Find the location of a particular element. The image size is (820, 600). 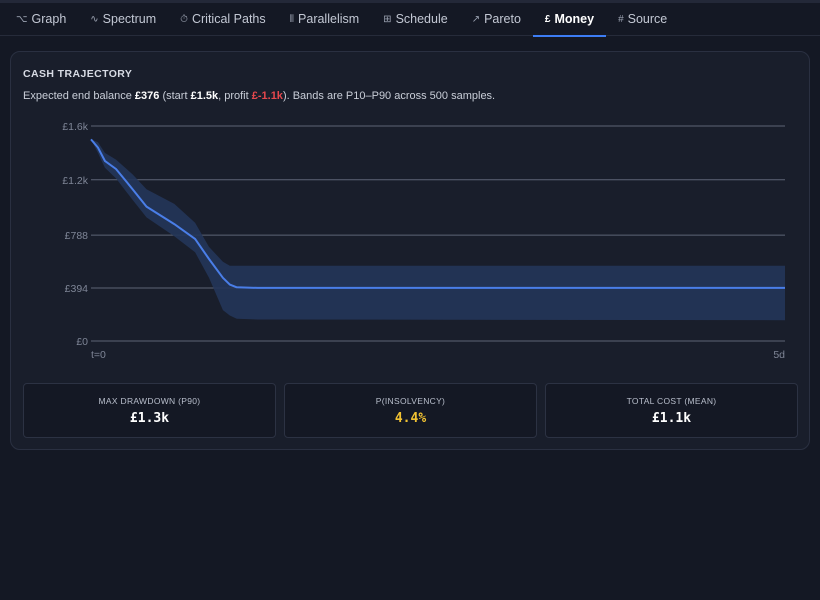

summary-suffix: ). Bands are P10–P90 across 500 samples. is located at coordinates (389, 96).